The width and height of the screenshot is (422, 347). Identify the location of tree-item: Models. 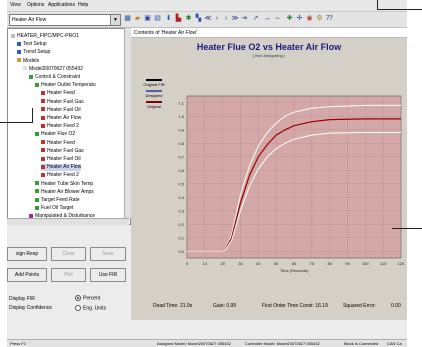
(28, 61).